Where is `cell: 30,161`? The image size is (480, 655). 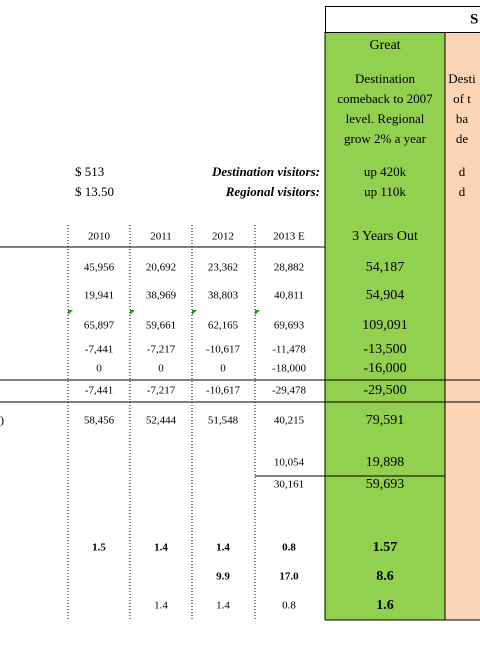 cell: 30,161 is located at coordinates (289, 485).